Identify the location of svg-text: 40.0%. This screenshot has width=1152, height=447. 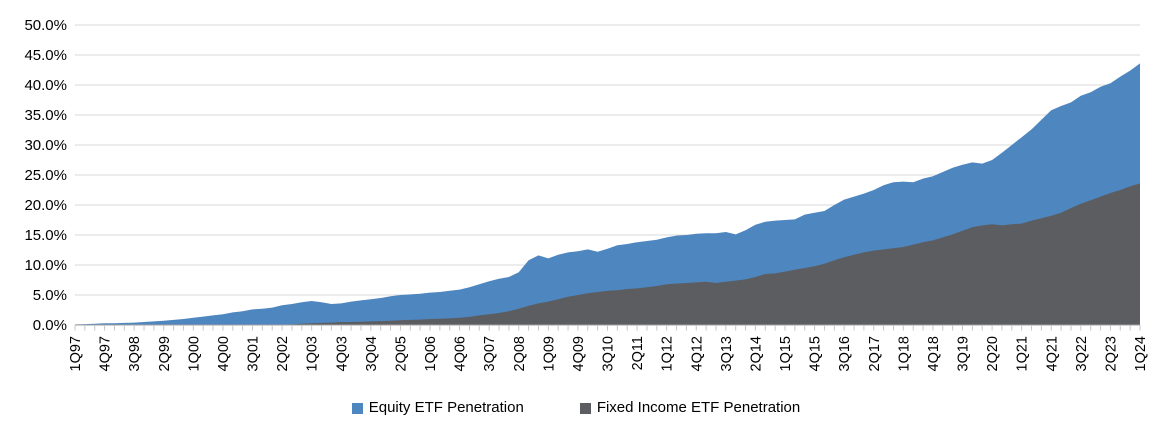
(45, 85).